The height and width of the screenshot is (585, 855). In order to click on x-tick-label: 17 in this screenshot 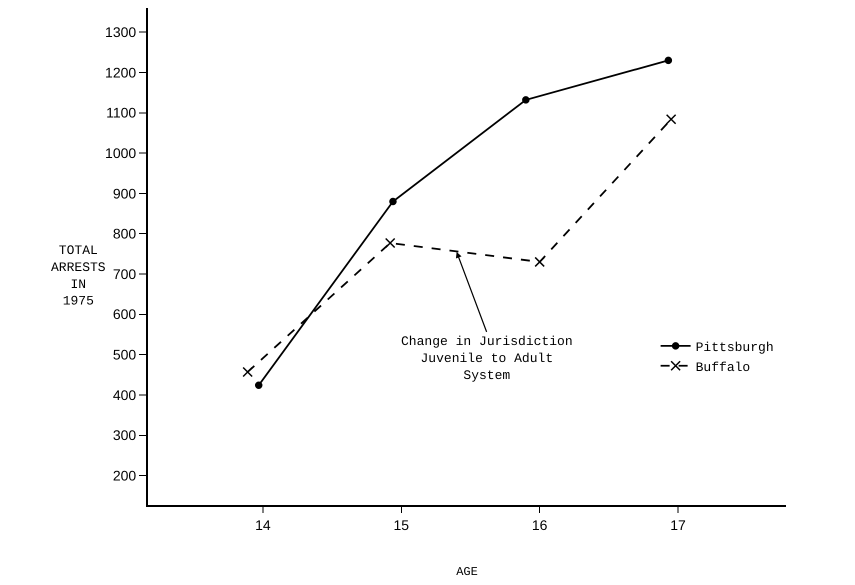, I will do `click(678, 524)`.